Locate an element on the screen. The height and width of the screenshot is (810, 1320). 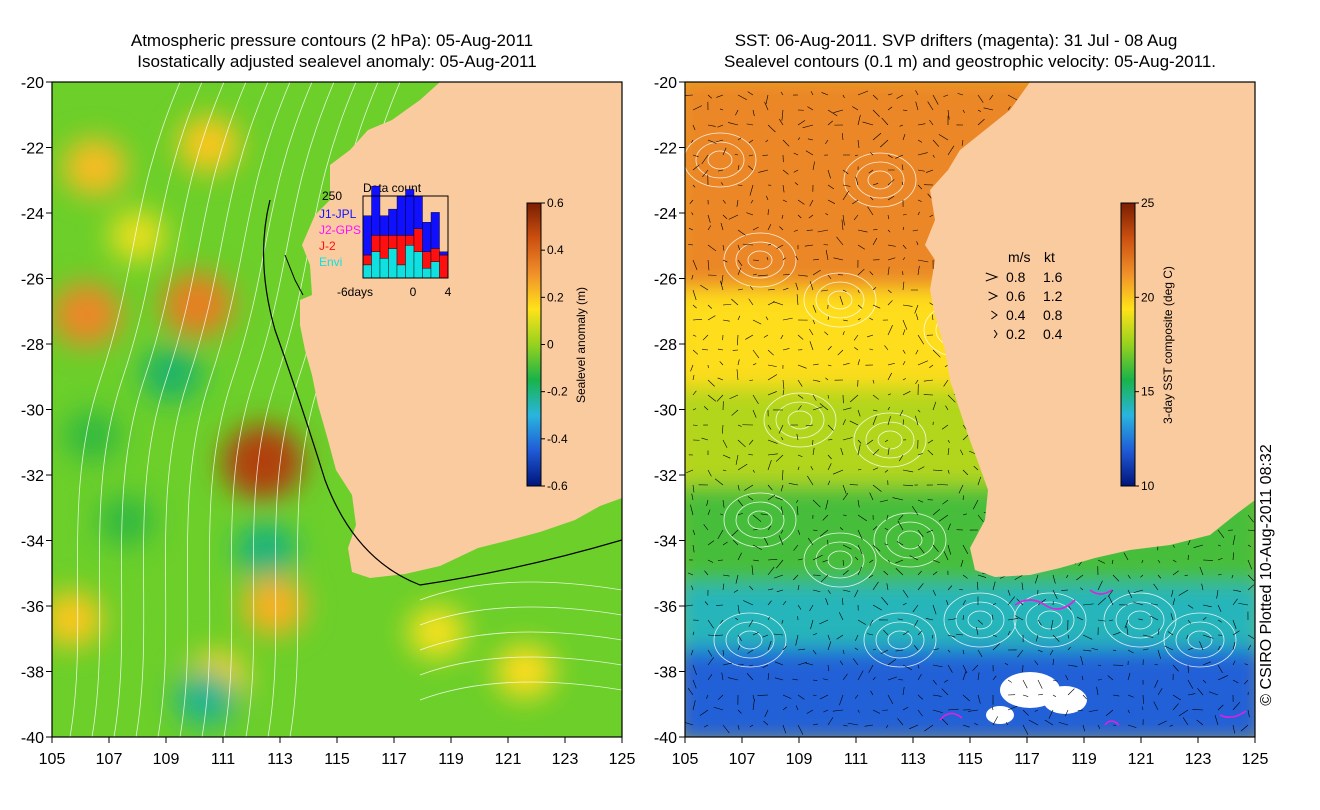
velocity-legend-ms-header: m/s is located at coordinates (1019, 257).